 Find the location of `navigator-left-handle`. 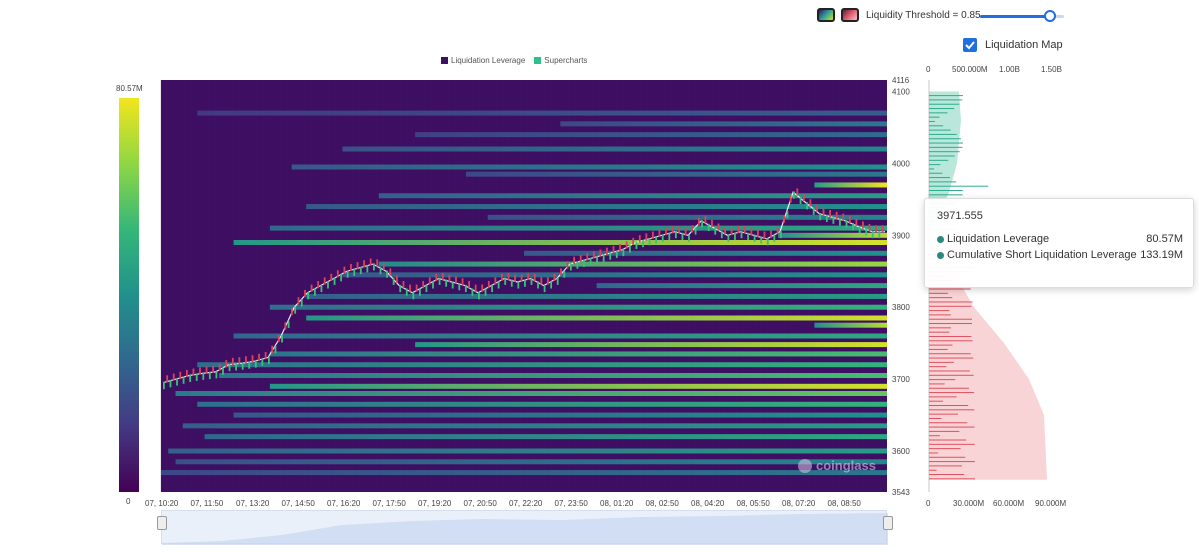

navigator-left-handle is located at coordinates (162, 523).